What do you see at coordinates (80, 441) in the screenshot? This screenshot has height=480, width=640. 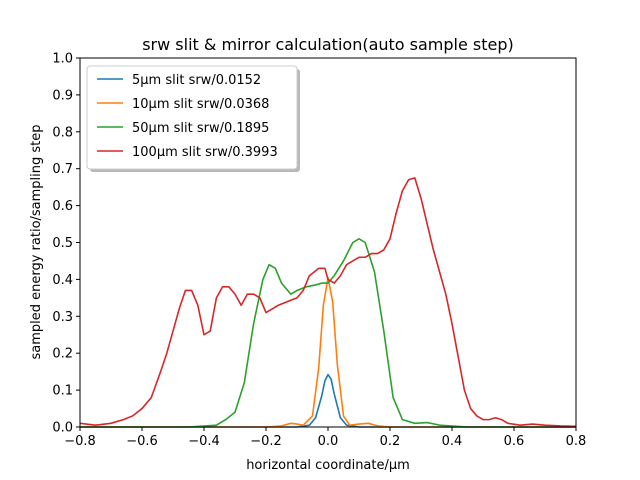 I see `x-tick-label: −0.8` at bounding box center [80, 441].